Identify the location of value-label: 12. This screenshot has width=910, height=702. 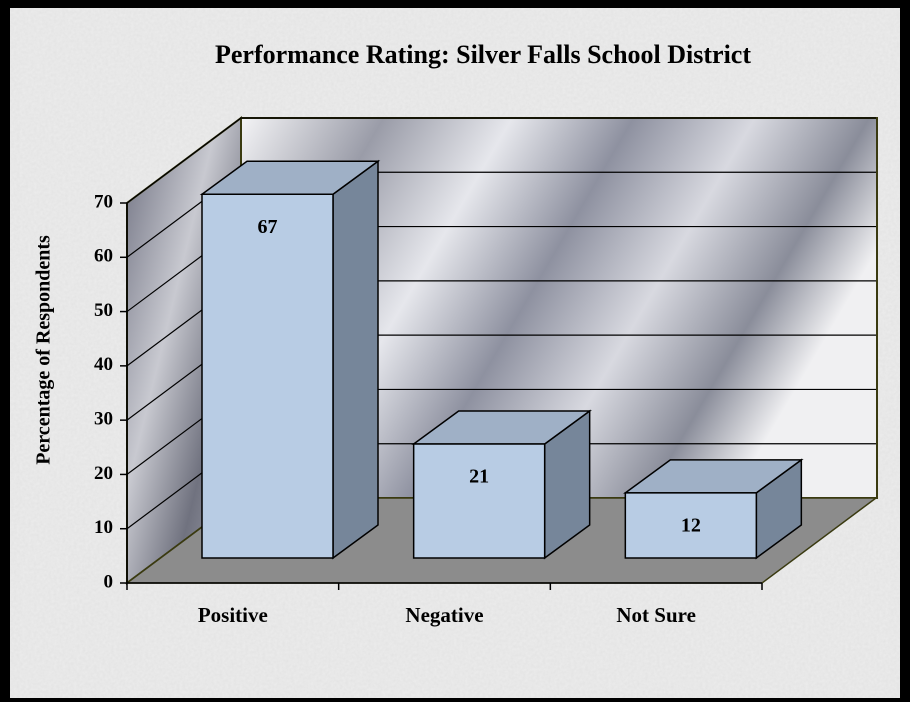
(691, 525).